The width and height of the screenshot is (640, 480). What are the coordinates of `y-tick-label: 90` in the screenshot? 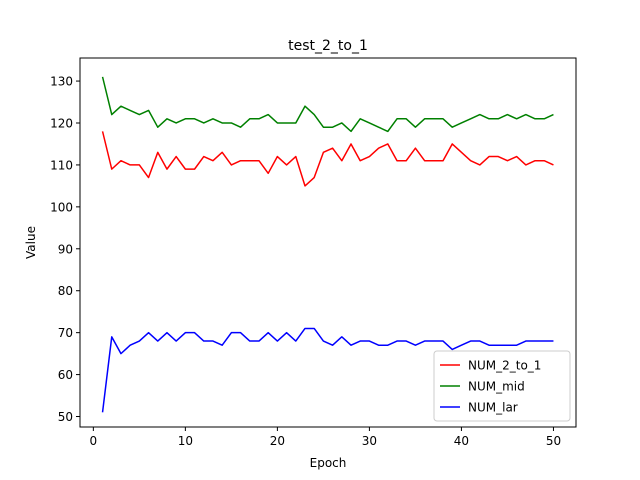 It's located at (65, 249).